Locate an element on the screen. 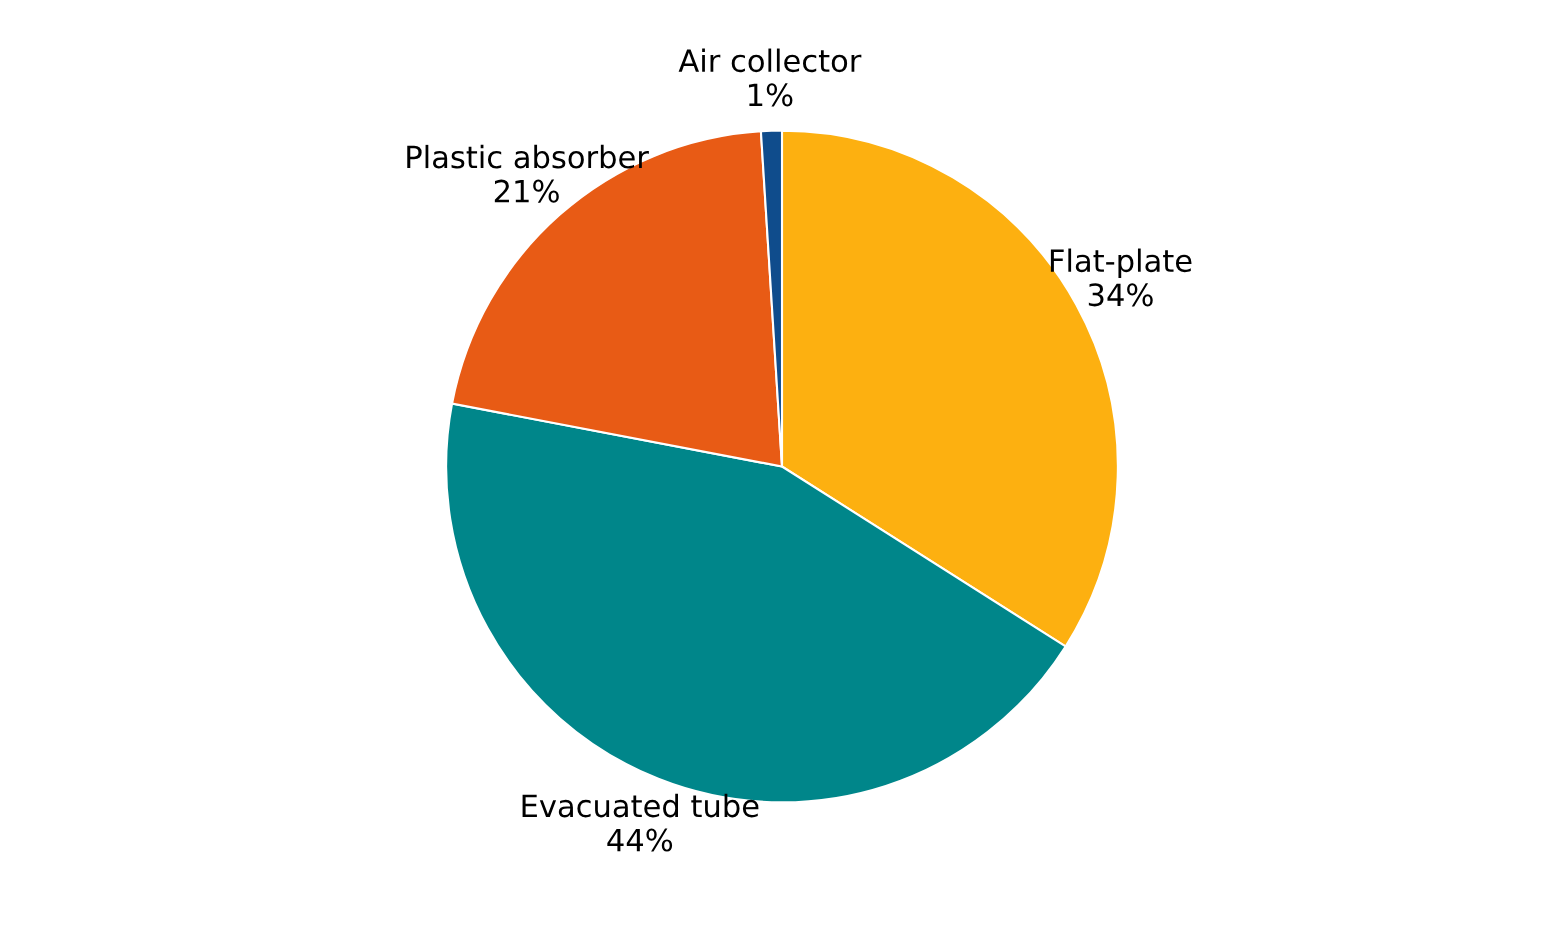  slice-label: Air collector is located at coordinates (770, 60).